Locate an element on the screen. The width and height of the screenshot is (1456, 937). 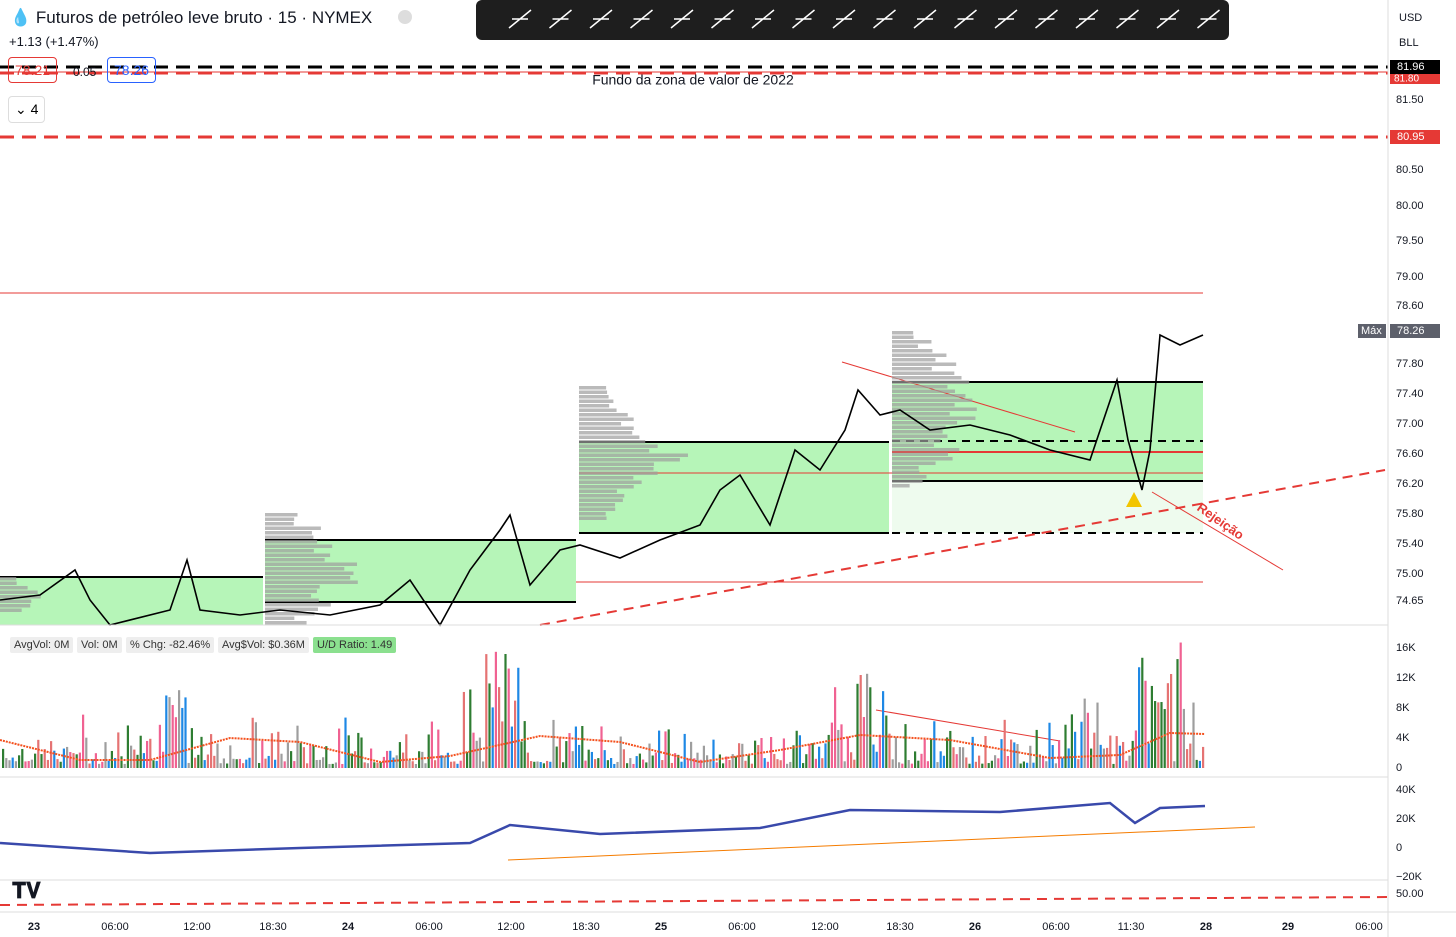
sell-price: 78.21 is located at coordinates (33, 70).